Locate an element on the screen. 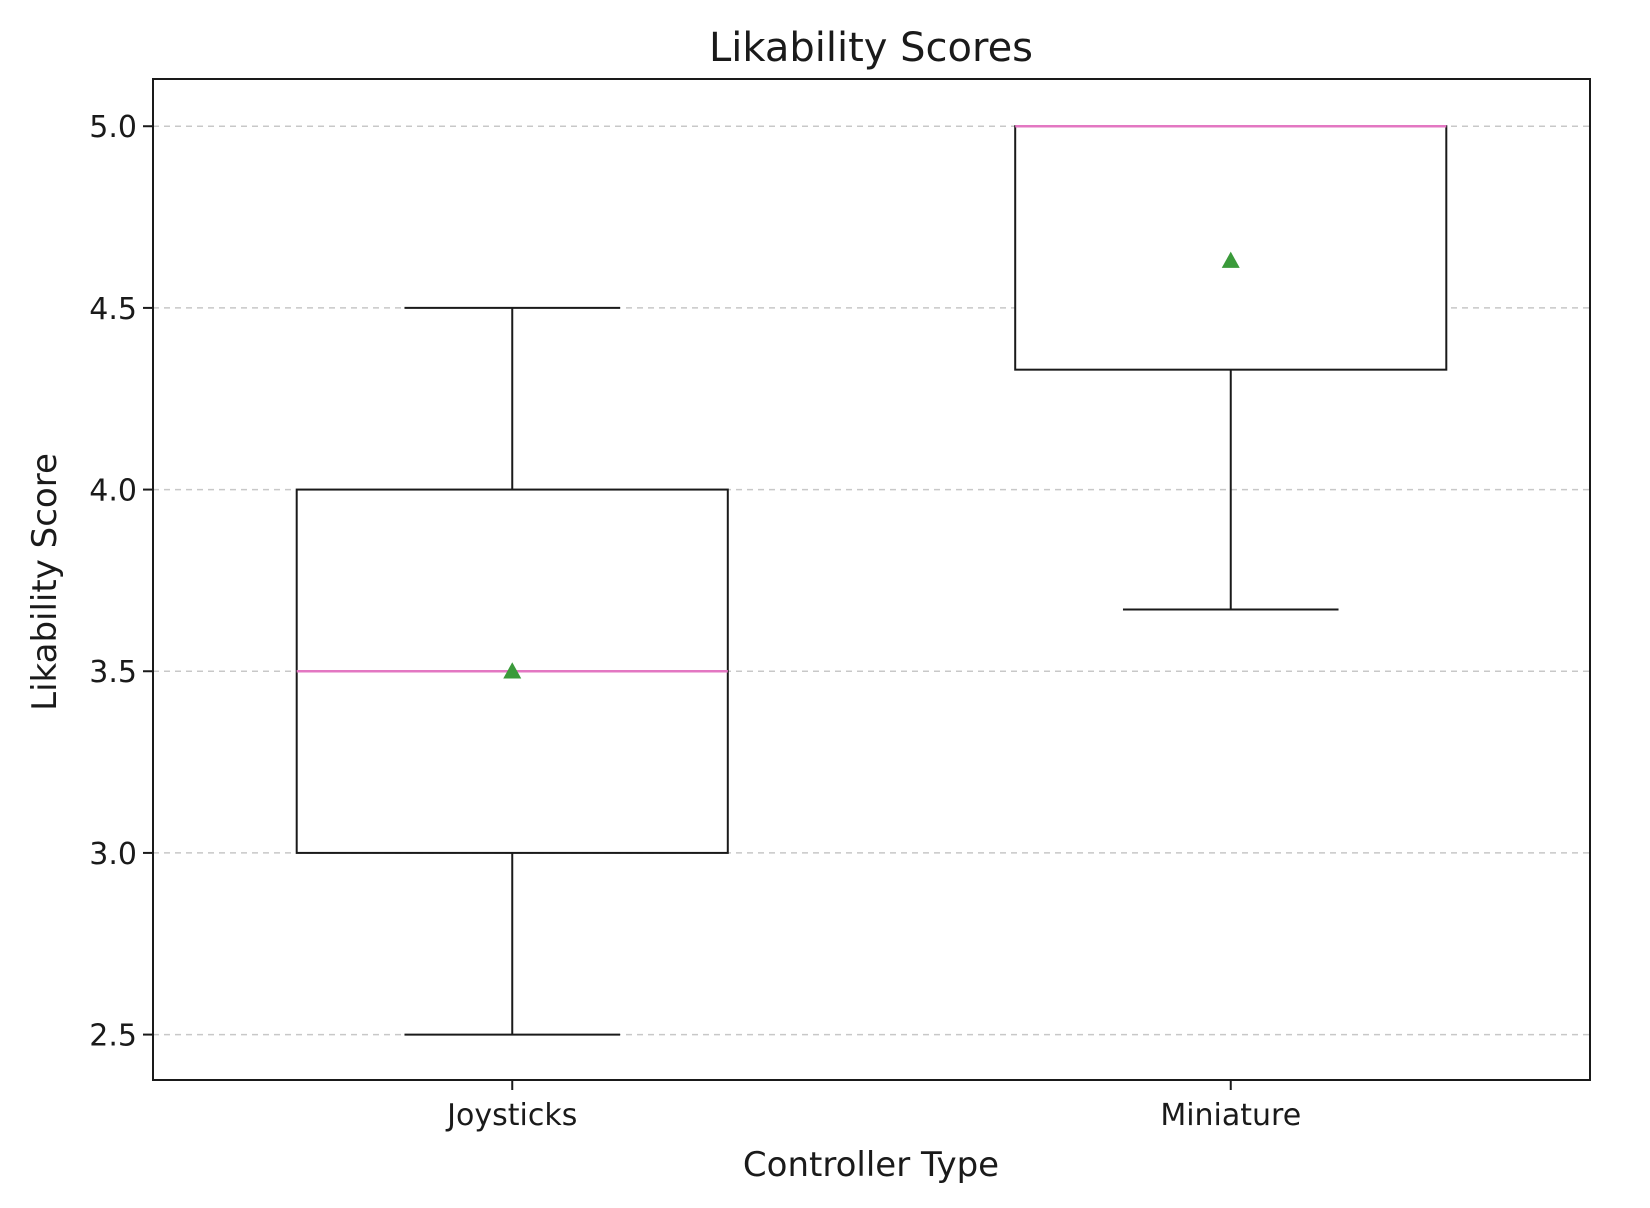 The height and width of the screenshot is (1208, 1650). y-axis-label: Likability Score is located at coordinates (45, 582).